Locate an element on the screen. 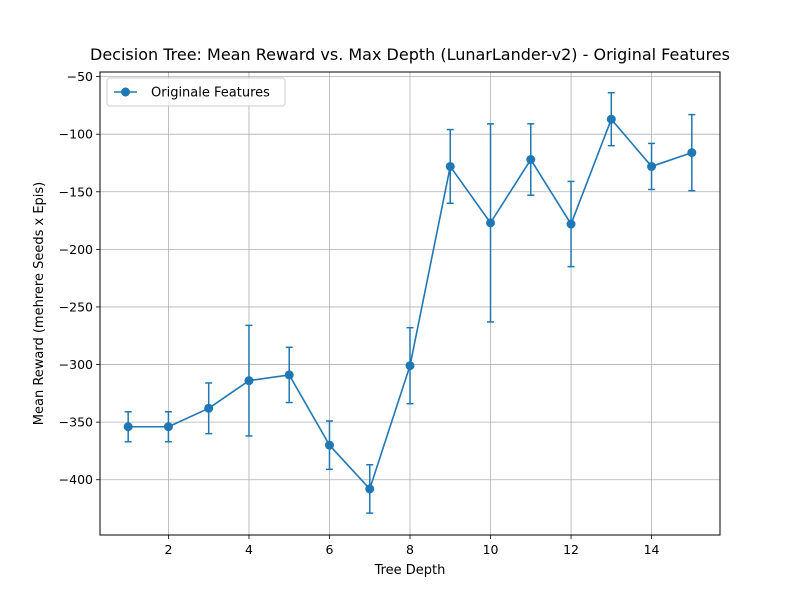 This screenshot has height=600, width=800. y-axis-label: Mean Reward (mehrere Seeds x Epis) is located at coordinates (39, 303).